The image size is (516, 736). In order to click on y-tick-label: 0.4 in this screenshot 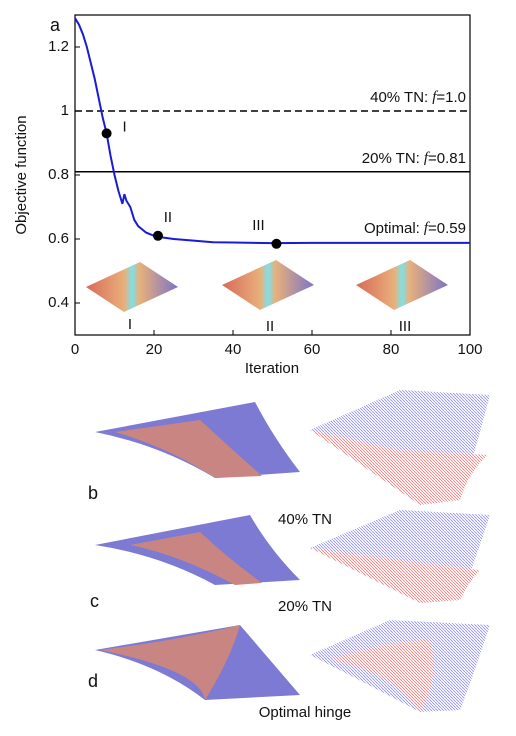, I will do `click(58, 302)`.